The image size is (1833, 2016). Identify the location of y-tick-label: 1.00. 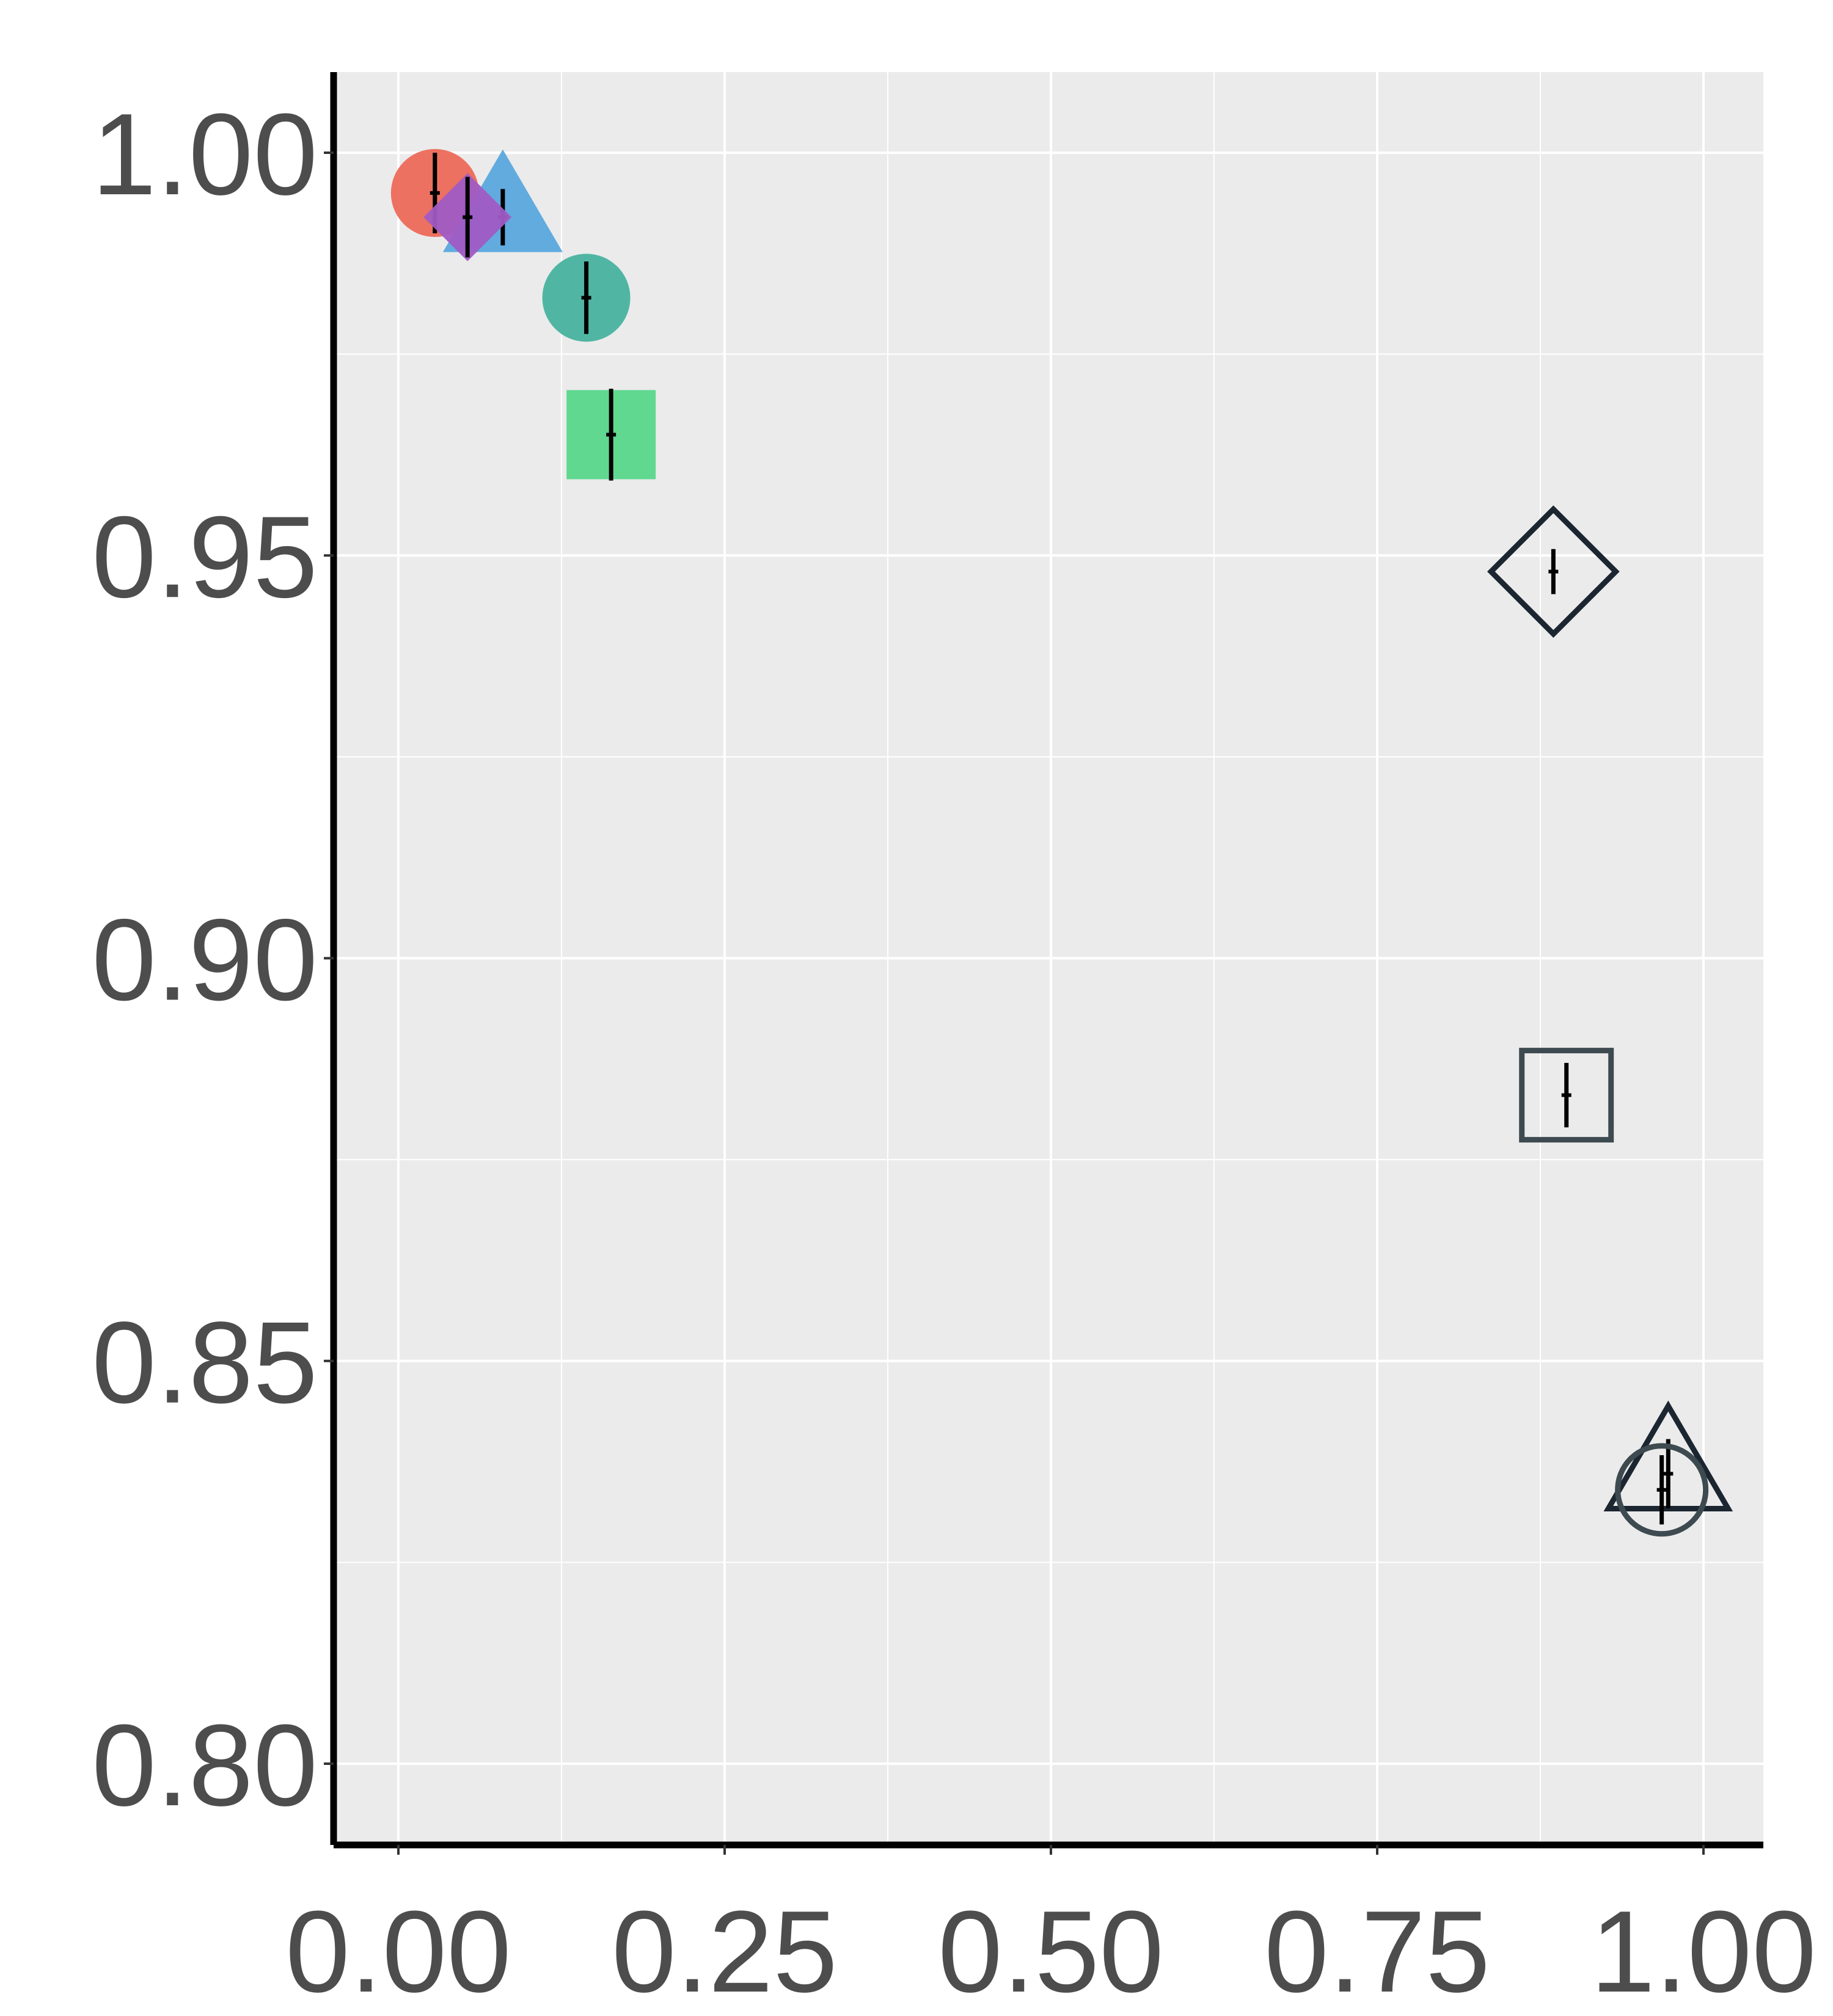
(205, 154).